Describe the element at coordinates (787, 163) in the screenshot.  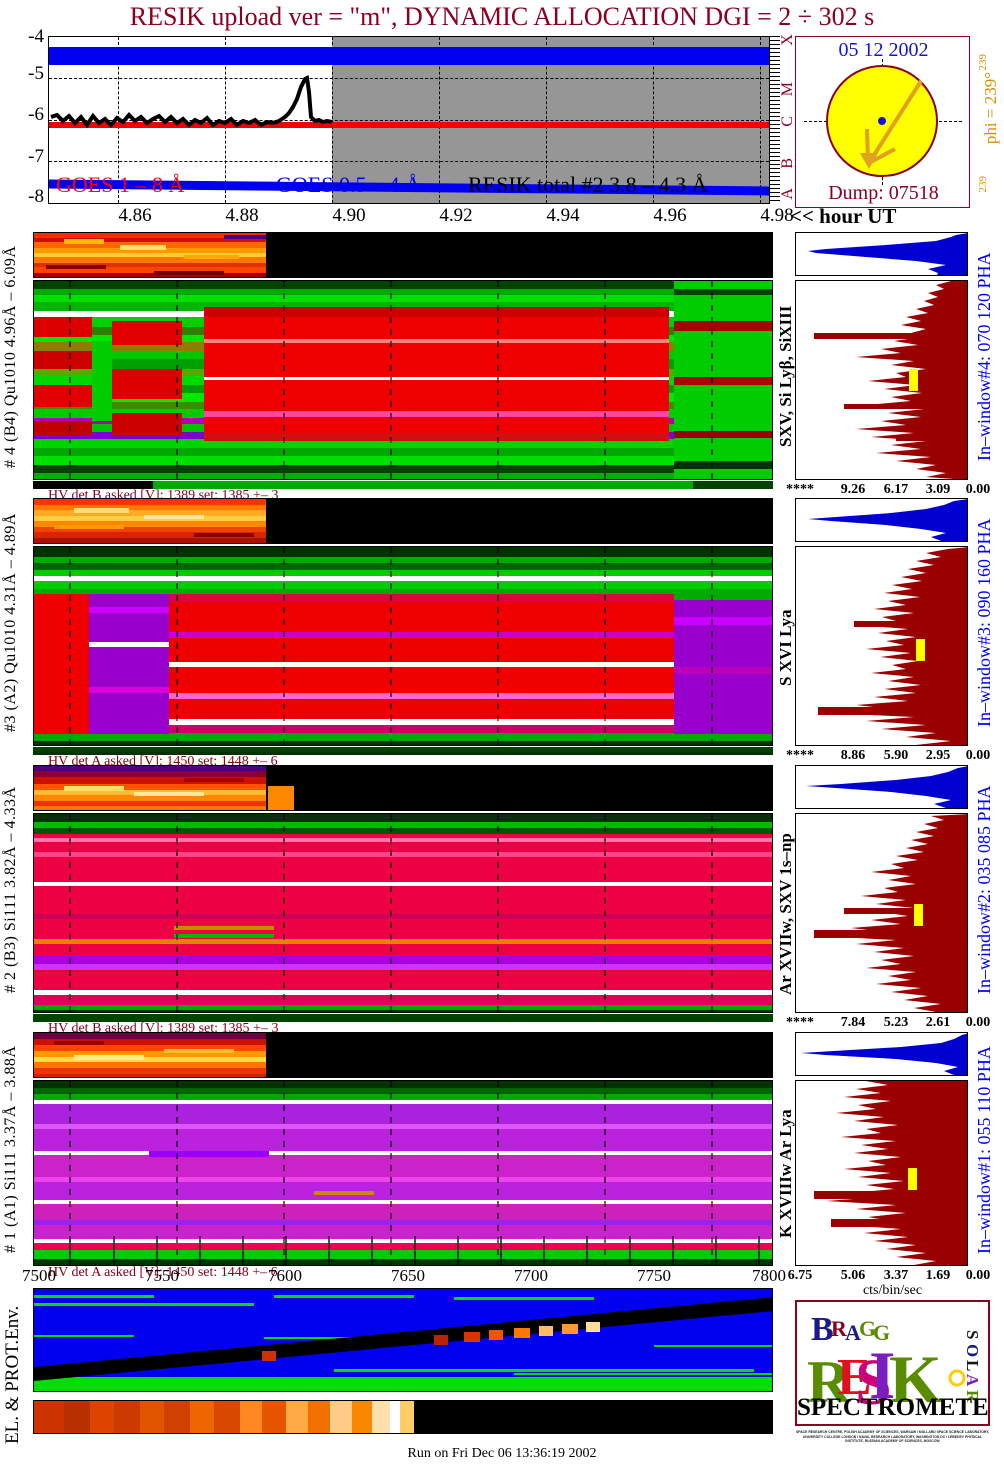
I see `flare-class-b: B` at that location.